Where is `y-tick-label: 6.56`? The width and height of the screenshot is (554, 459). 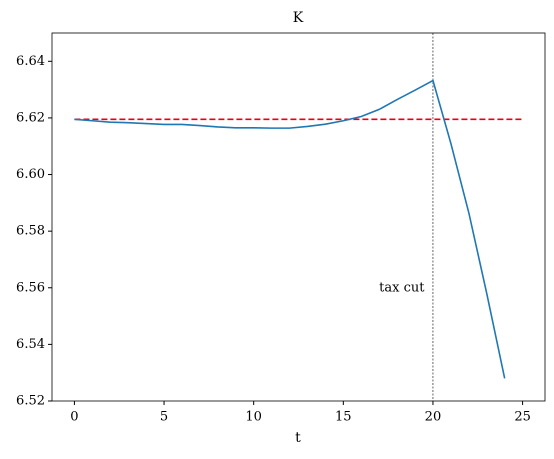 y-tick-label: 6.56 is located at coordinates (30, 287).